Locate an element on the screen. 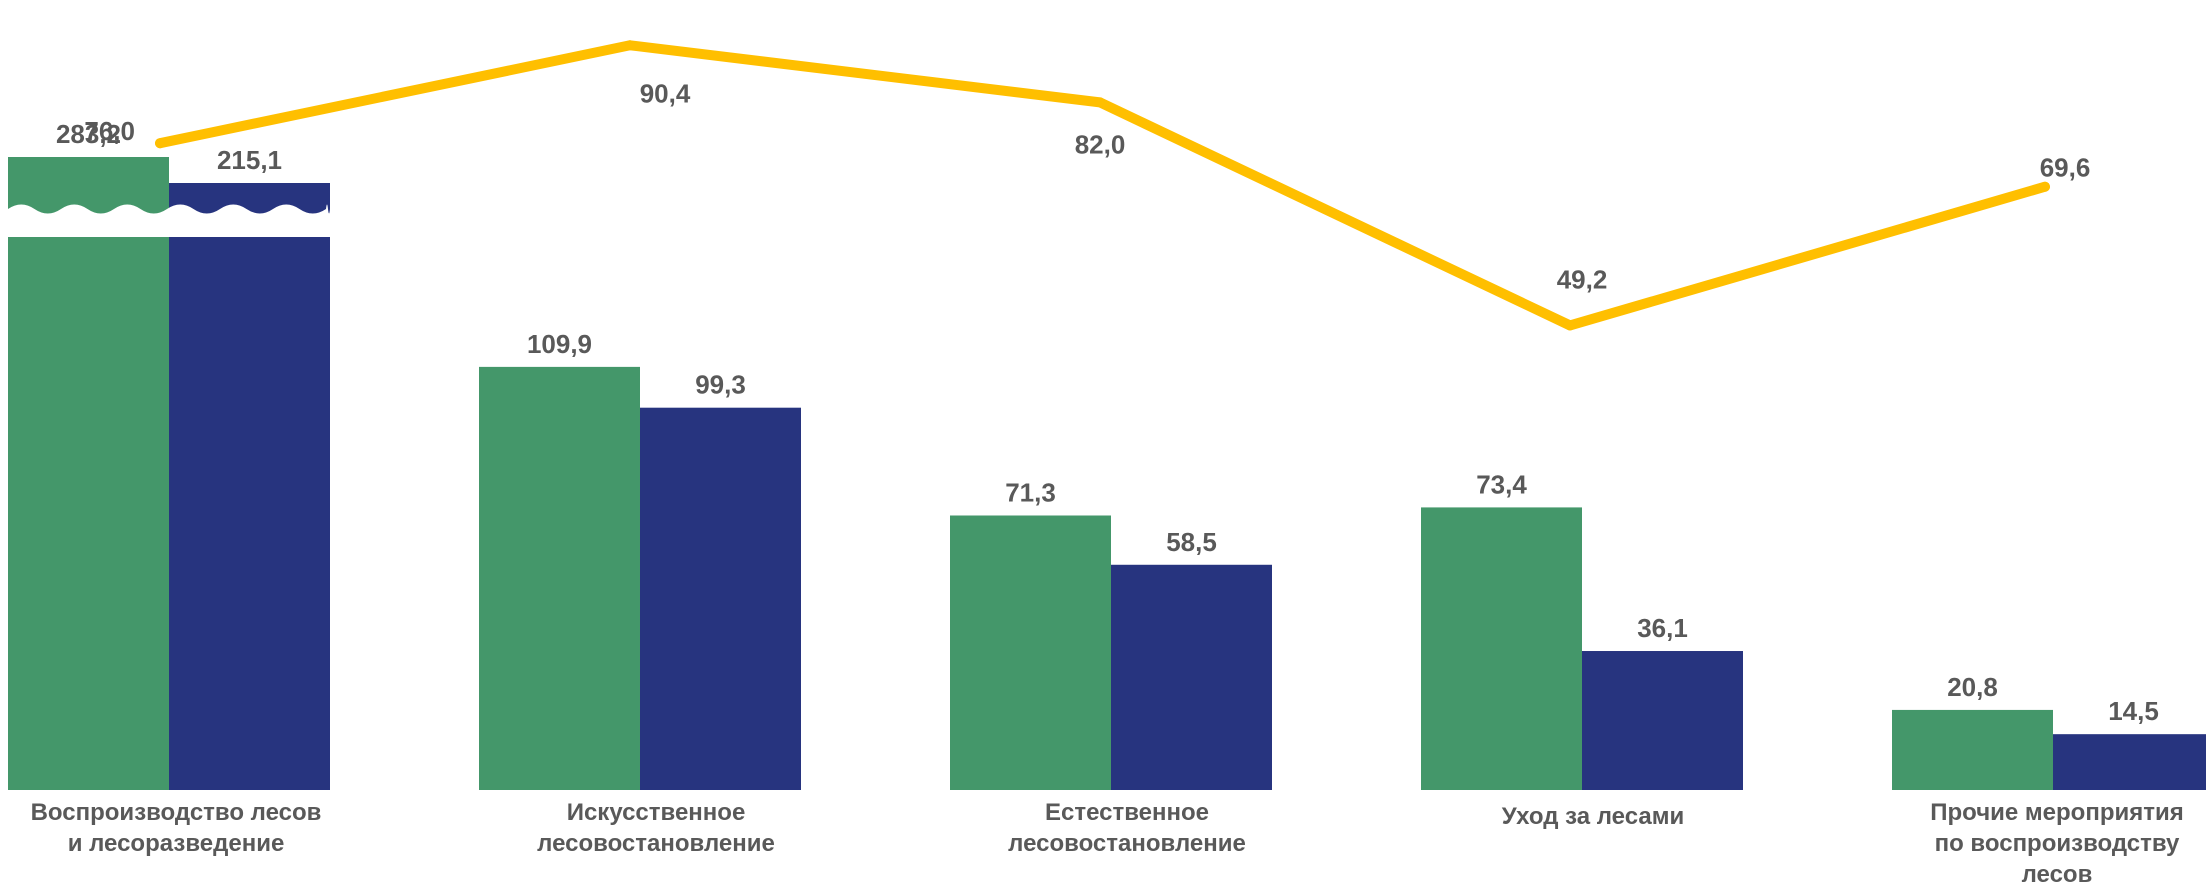 The image size is (2206, 884). line-label-3: 82,0 is located at coordinates (1100, 144).